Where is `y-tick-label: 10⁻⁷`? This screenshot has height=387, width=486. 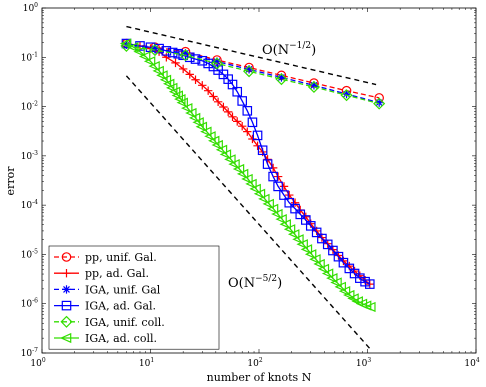 y-tick-label: 10⁻⁷ is located at coordinates (29, 353).